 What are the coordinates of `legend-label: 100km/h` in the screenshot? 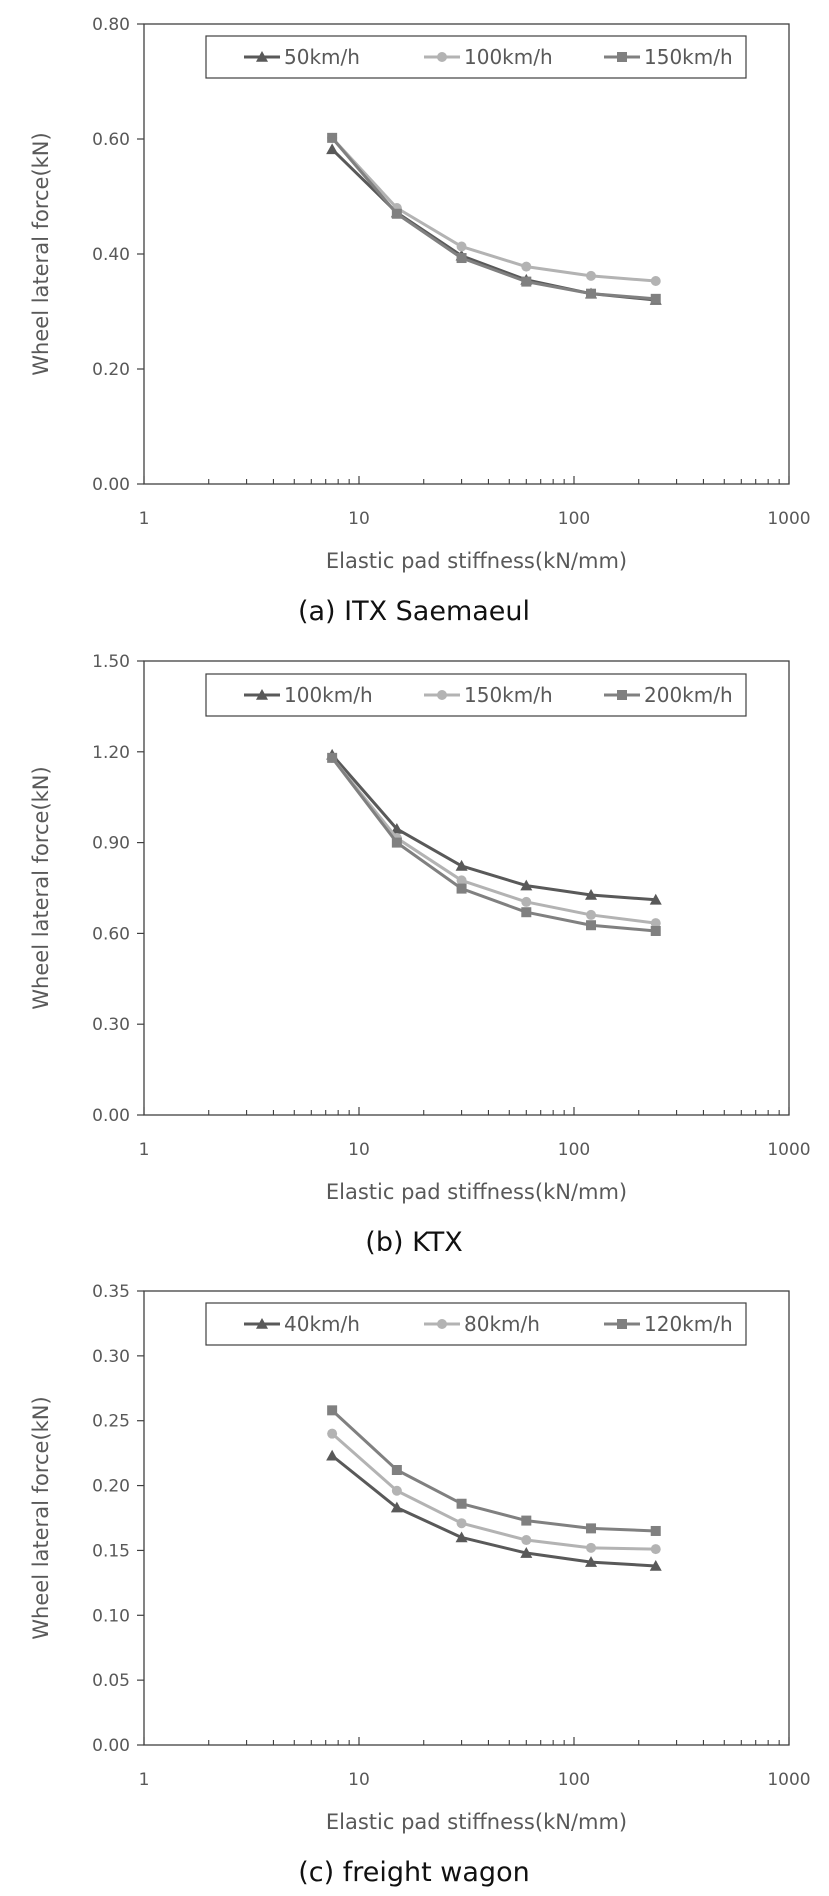 It's located at (328, 695).